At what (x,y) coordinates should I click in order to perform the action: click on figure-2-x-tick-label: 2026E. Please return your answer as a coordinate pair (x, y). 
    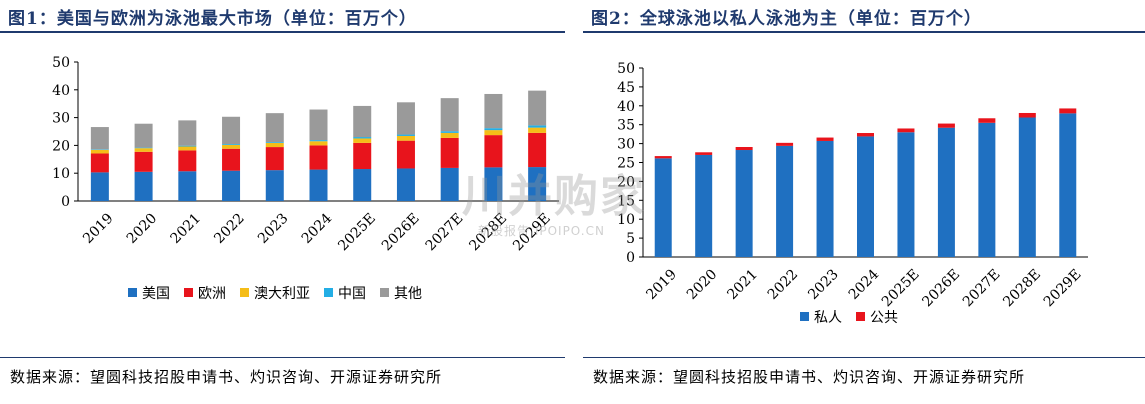
    Looking at the image, I should click on (941, 288).